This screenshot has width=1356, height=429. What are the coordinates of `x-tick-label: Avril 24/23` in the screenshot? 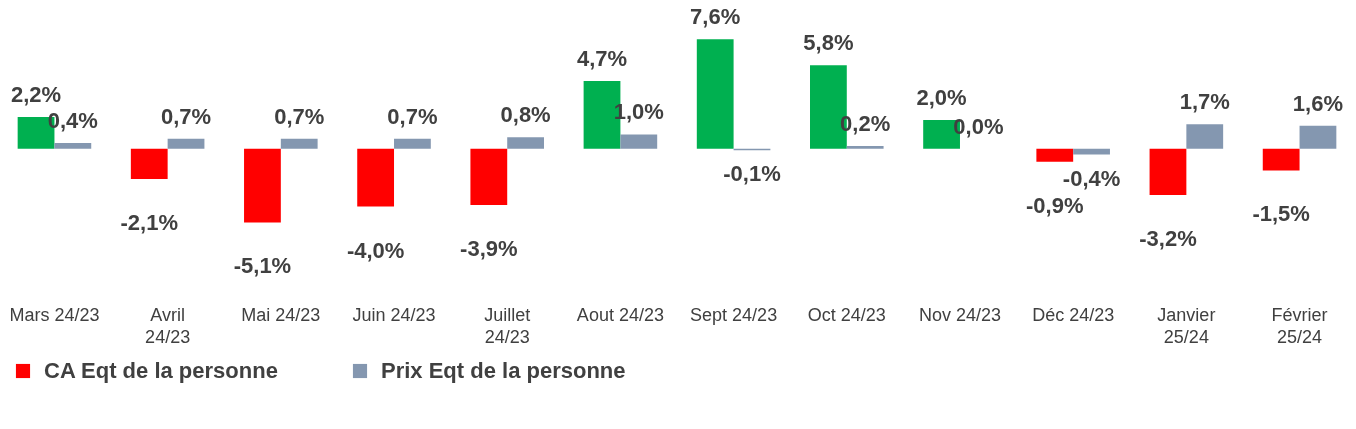 It's located at (168, 325).